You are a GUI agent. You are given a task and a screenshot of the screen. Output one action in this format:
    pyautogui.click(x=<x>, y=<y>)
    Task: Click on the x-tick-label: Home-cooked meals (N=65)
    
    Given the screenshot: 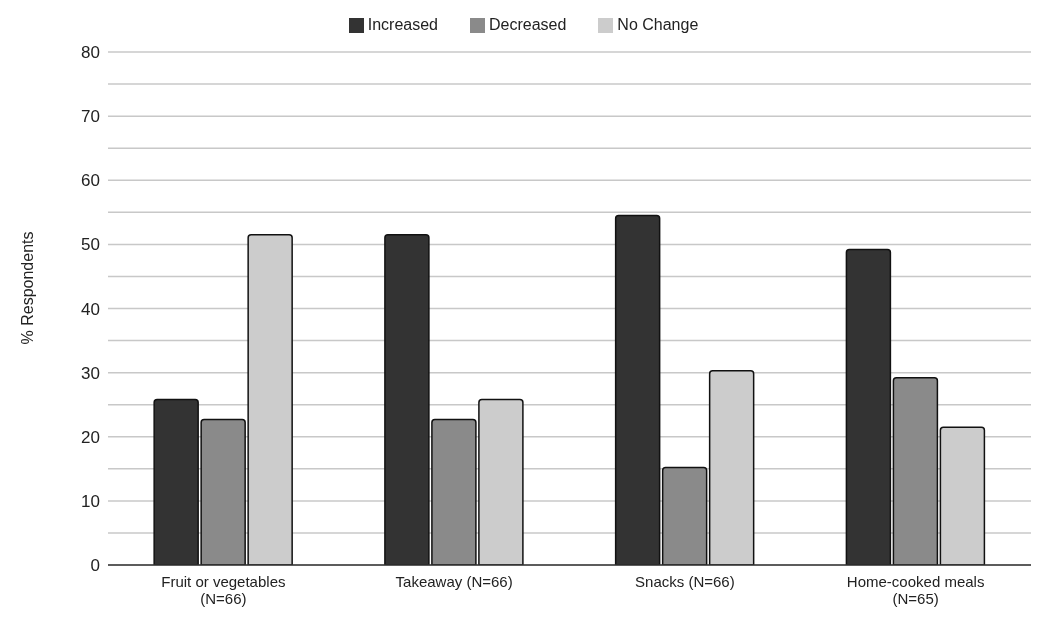 What is the action you would take?
    pyautogui.click(x=915, y=590)
    